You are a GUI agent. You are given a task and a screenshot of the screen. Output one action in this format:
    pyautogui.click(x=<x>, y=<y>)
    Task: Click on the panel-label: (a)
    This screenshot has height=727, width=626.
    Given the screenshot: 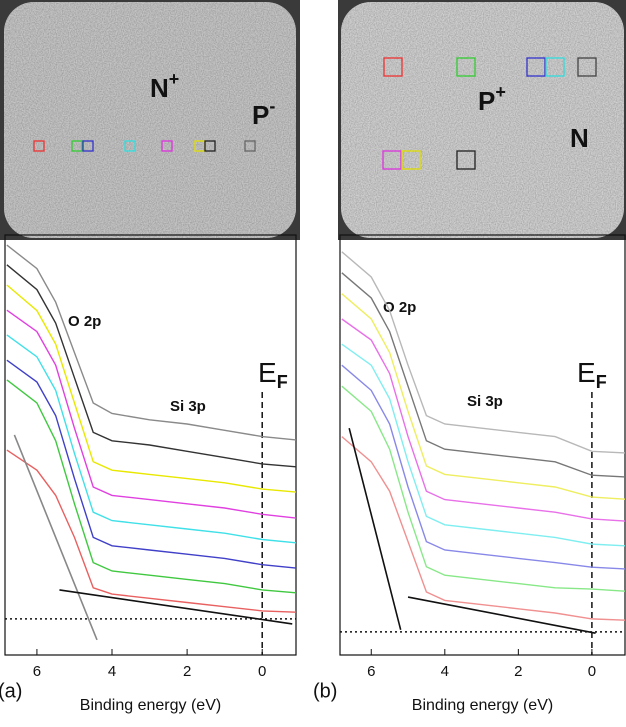 What is the action you would take?
    pyautogui.click(x=11, y=691)
    